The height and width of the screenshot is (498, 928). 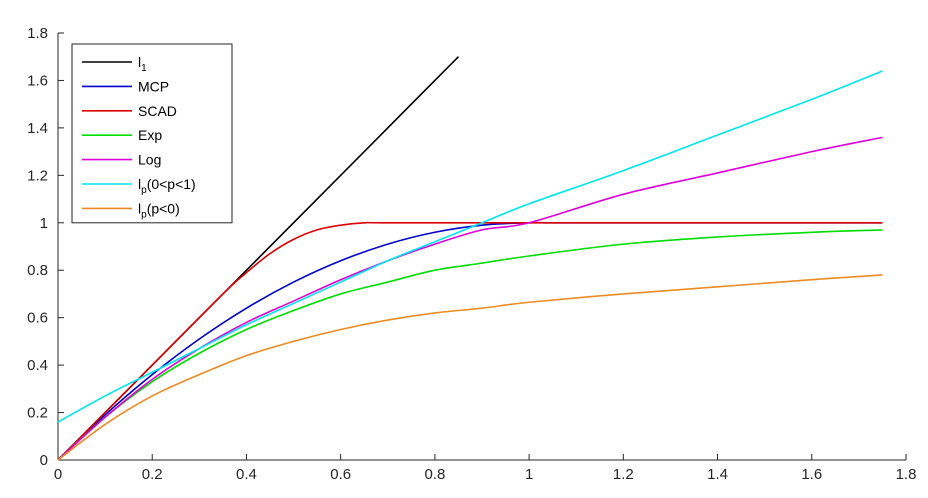 What do you see at coordinates (142, 64) in the screenshot?
I see `legend-label-0: l1` at bounding box center [142, 64].